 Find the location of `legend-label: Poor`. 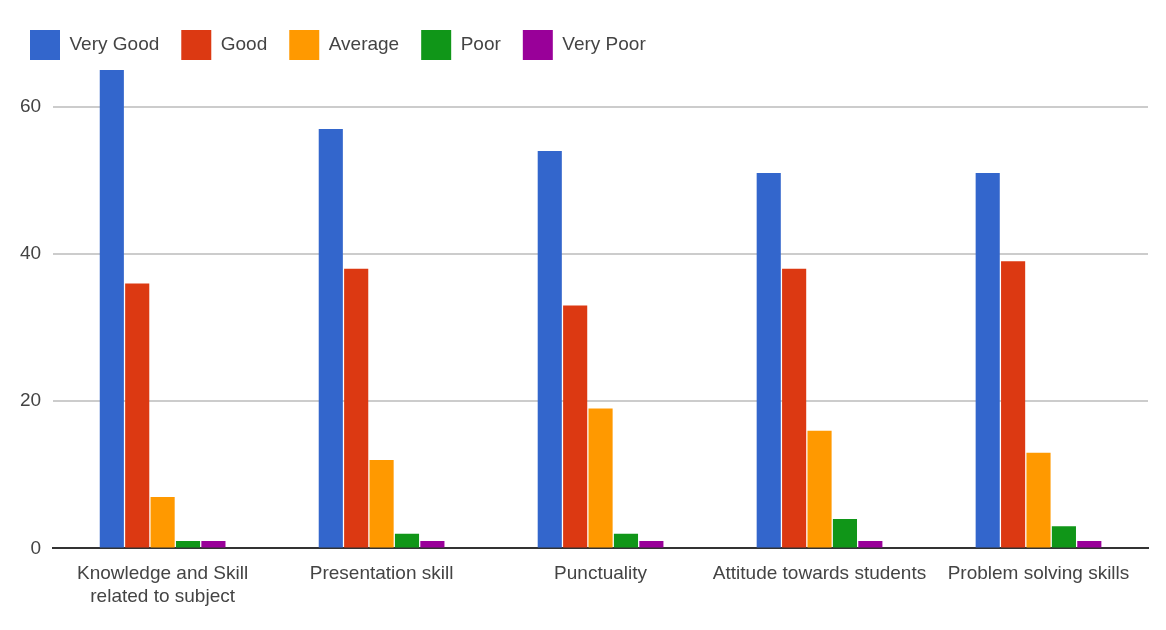

legend-label: Poor is located at coordinates (481, 44).